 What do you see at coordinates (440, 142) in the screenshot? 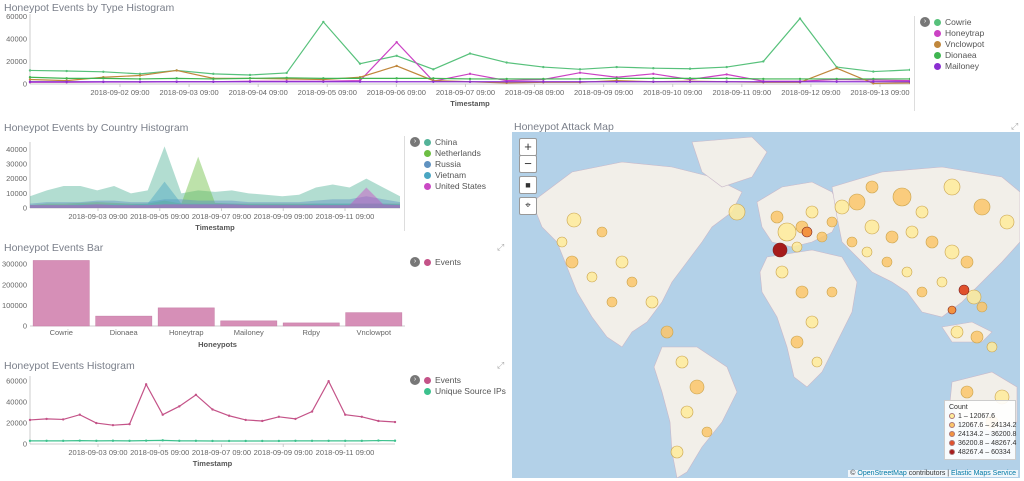
I see `legend-item-china: China` at bounding box center [440, 142].